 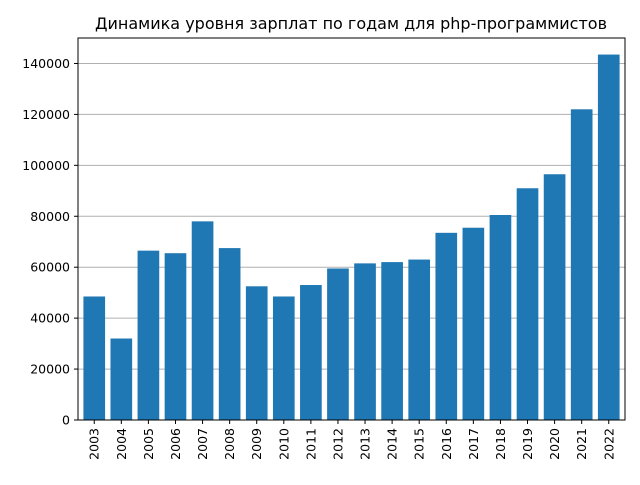 I want to click on y-tick-label: 120000, so click(x=46, y=114).